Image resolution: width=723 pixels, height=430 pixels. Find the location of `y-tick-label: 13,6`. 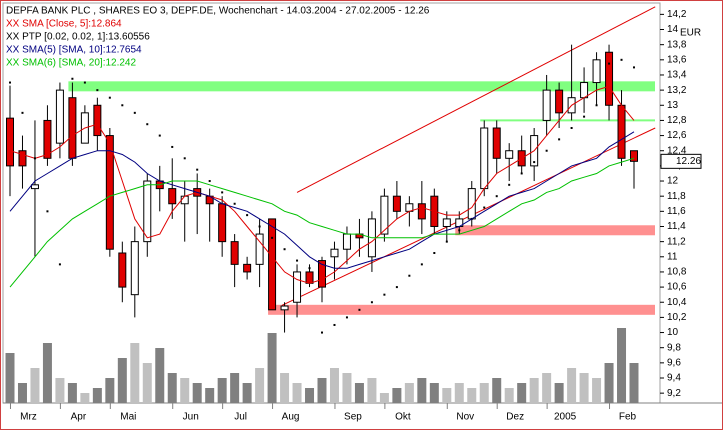

y-tick-label: 13,6 is located at coordinates (677, 59).